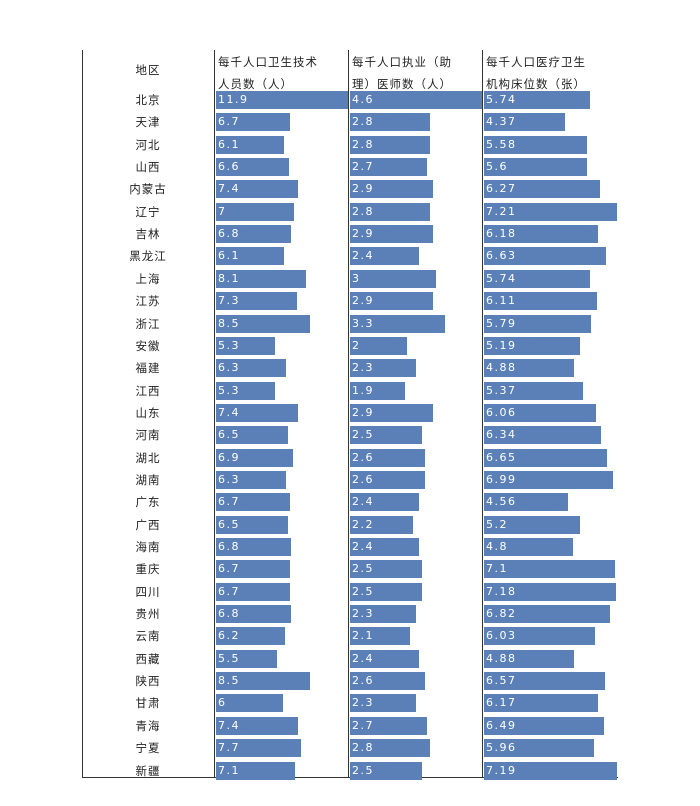 The height and width of the screenshot is (806, 700). What do you see at coordinates (148, 569) in the screenshot?
I see `region-label: 重庆` at bounding box center [148, 569].